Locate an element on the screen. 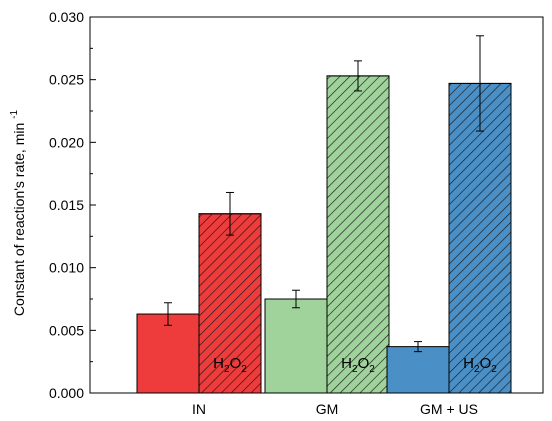 The width and height of the screenshot is (552, 421). x-axis: IN GM GM + US is located at coordinates (335, 402).